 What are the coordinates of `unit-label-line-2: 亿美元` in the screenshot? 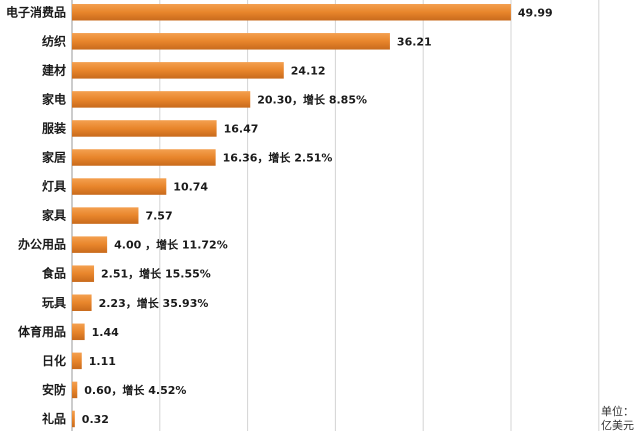 It's located at (617, 425).